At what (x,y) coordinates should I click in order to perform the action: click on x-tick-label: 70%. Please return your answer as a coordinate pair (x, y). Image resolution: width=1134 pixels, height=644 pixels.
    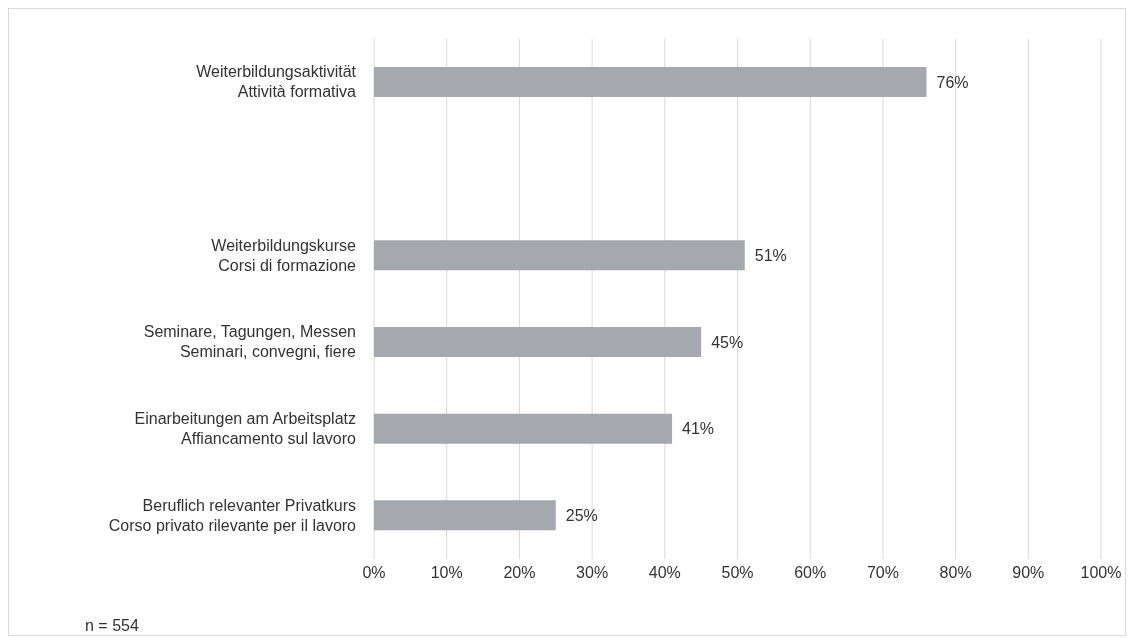
    Looking at the image, I should click on (882, 573).